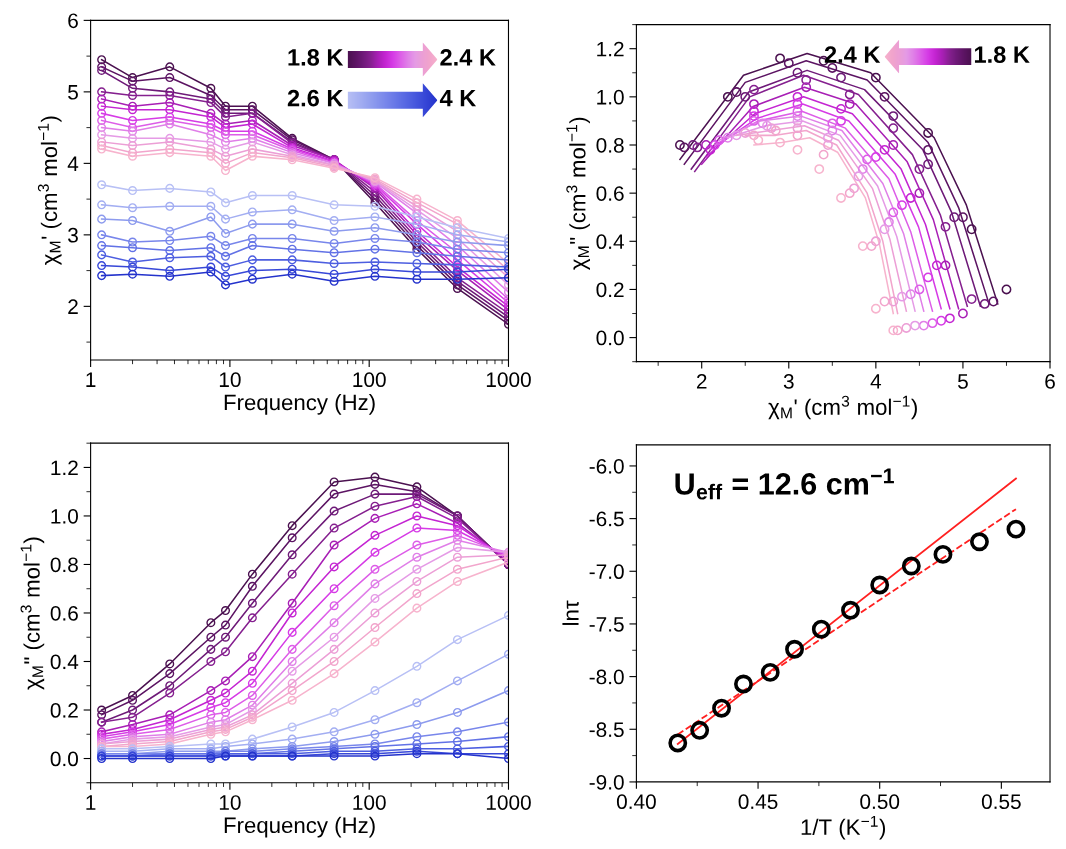 The height and width of the screenshot is (849, 1066). Describe the element at coordinates (606, 677) in the screenshot. I see `y-tick-label: -8.0` at that location.